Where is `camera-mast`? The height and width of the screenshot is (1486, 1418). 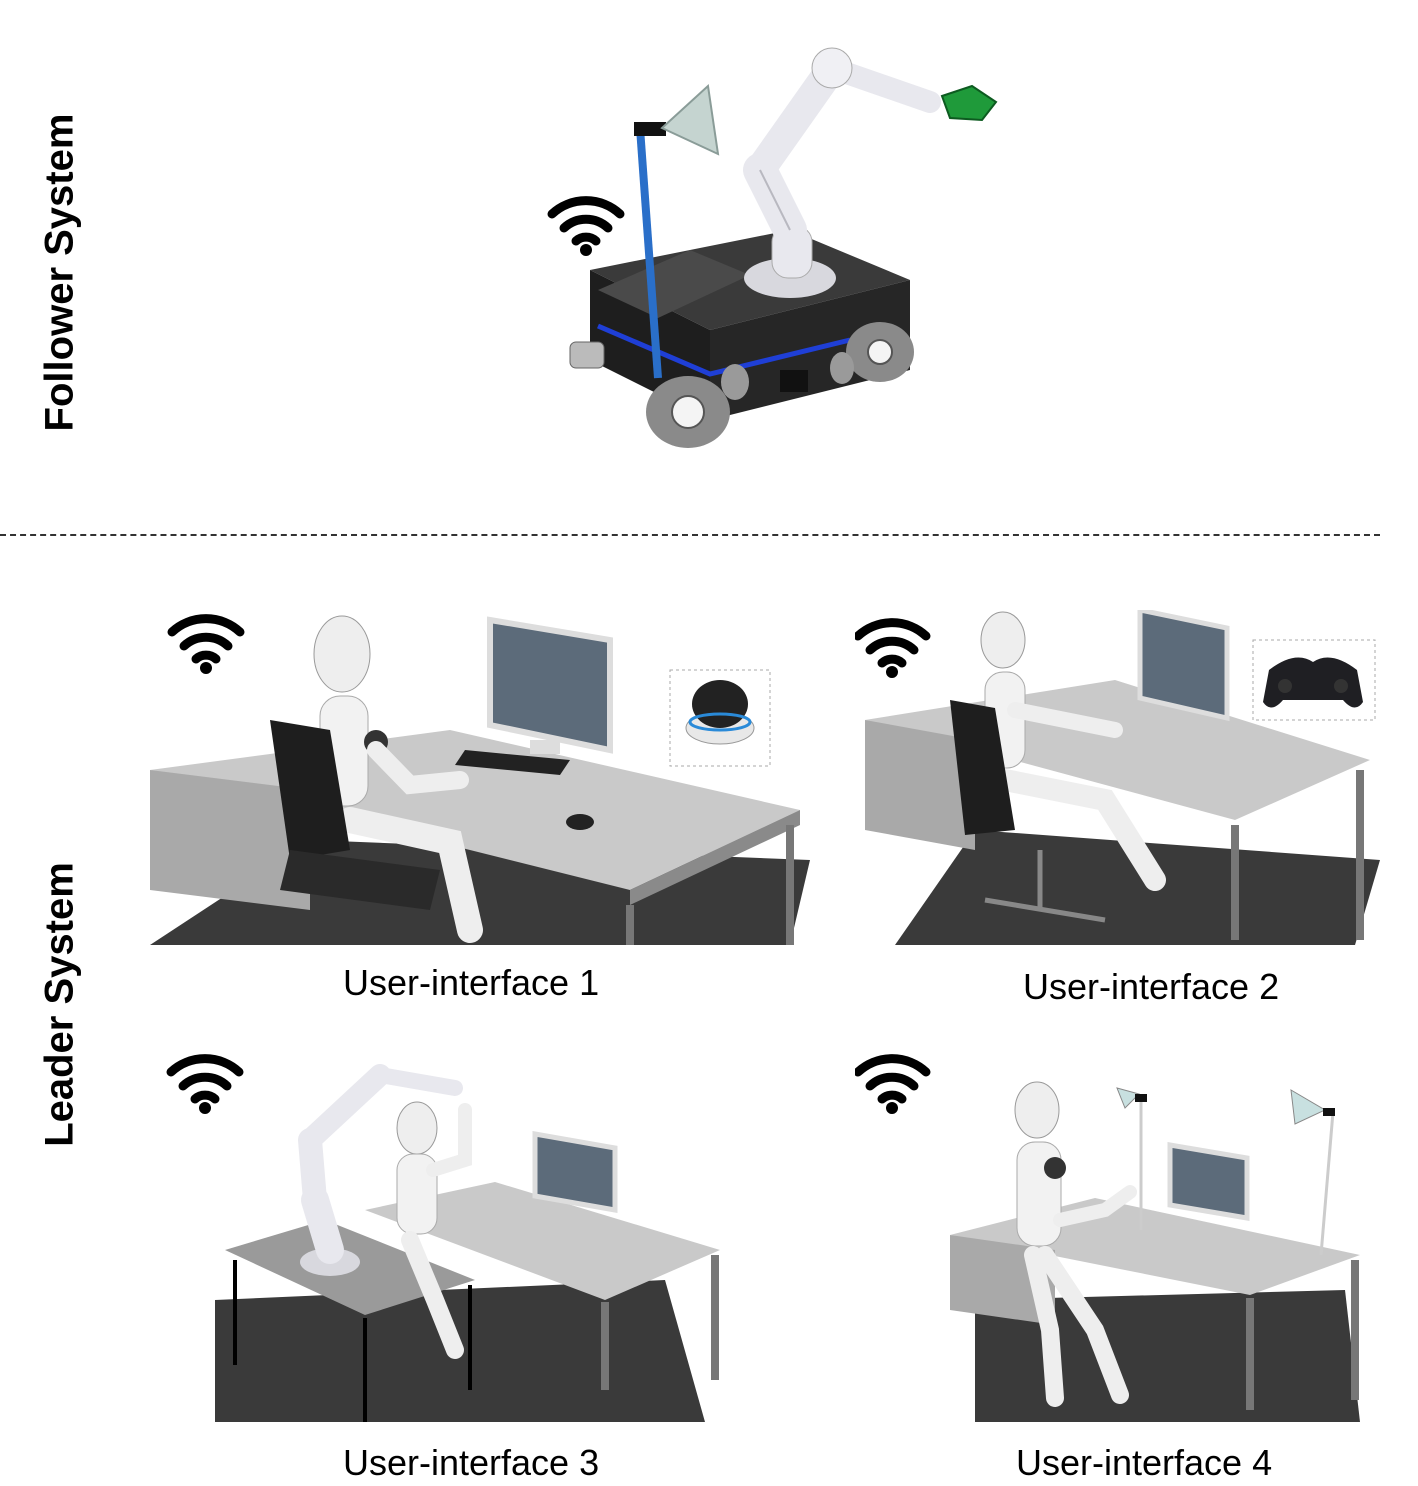
camera-mast is located at coordinates (677, 231).